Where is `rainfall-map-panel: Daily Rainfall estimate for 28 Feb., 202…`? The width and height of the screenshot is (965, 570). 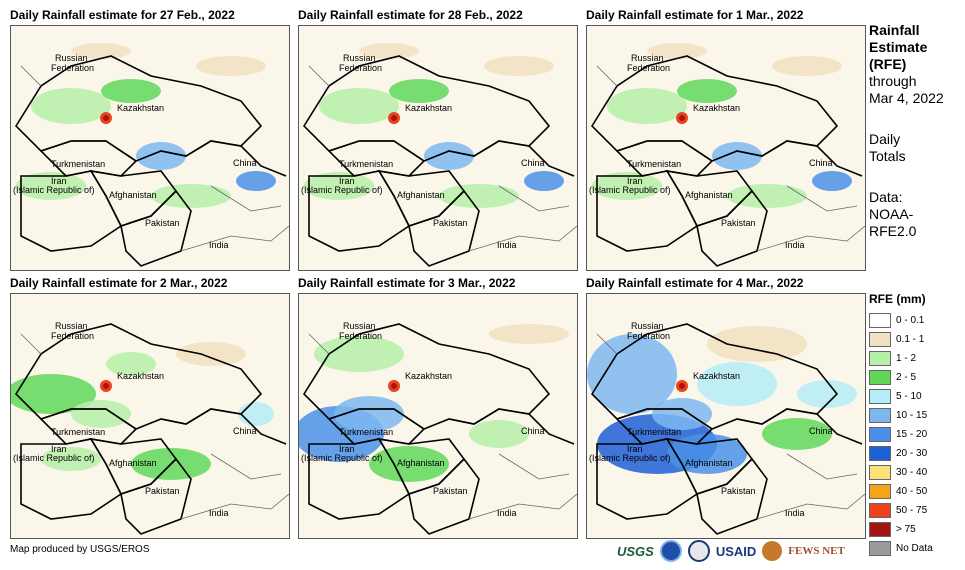
rainfall-map-panel: Daily Rainfall estimate for 28 Feb., 202… is located at coordinates (438, 140).